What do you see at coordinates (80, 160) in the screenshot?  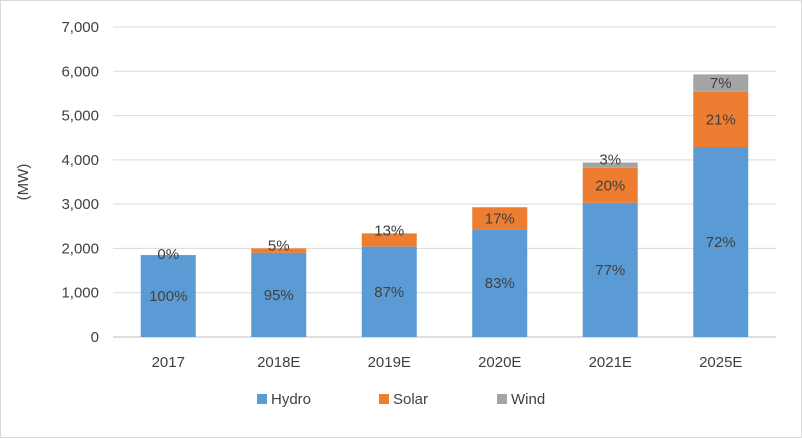 I see `y-tick-label: 4,000` at bounding box center [80, 160].